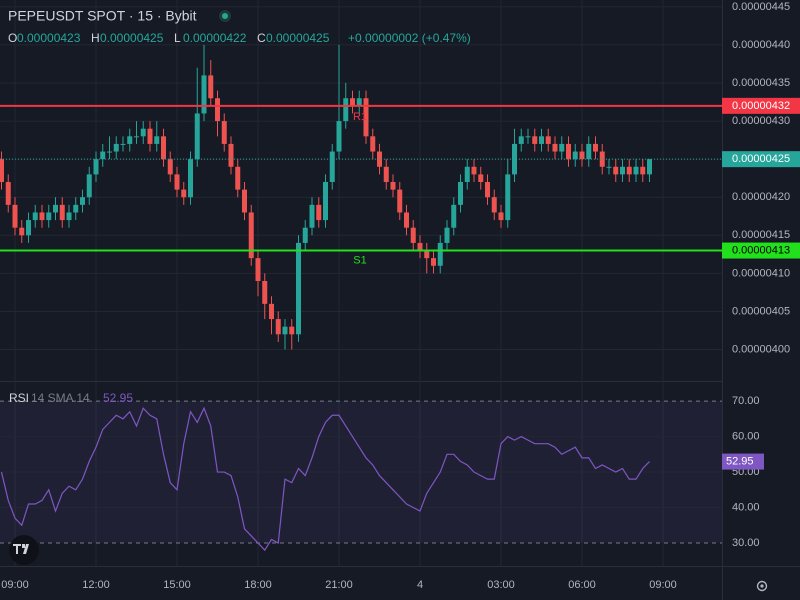 The height and width of the screenshot is (600, 800). I want to click on rsi-value: 52.95, so click(118, 398).